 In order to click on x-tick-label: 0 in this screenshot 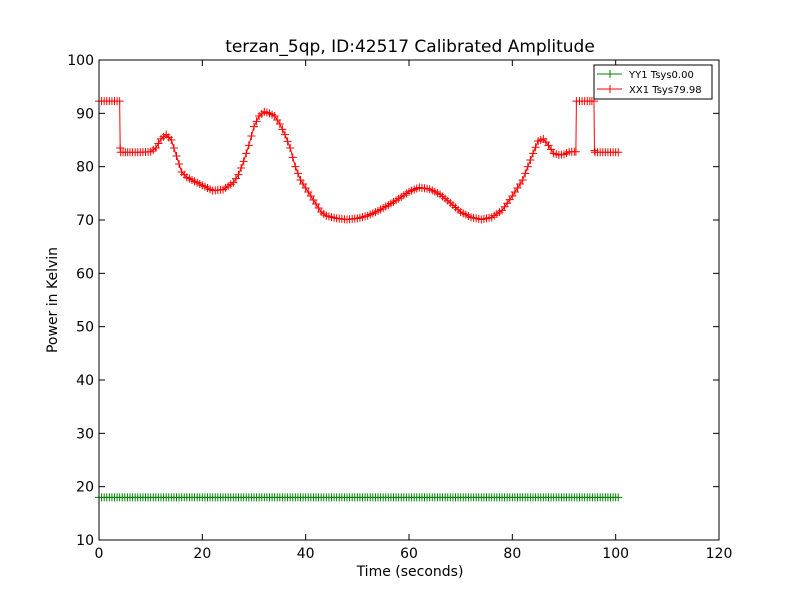, I will do `click(99, 554)`.